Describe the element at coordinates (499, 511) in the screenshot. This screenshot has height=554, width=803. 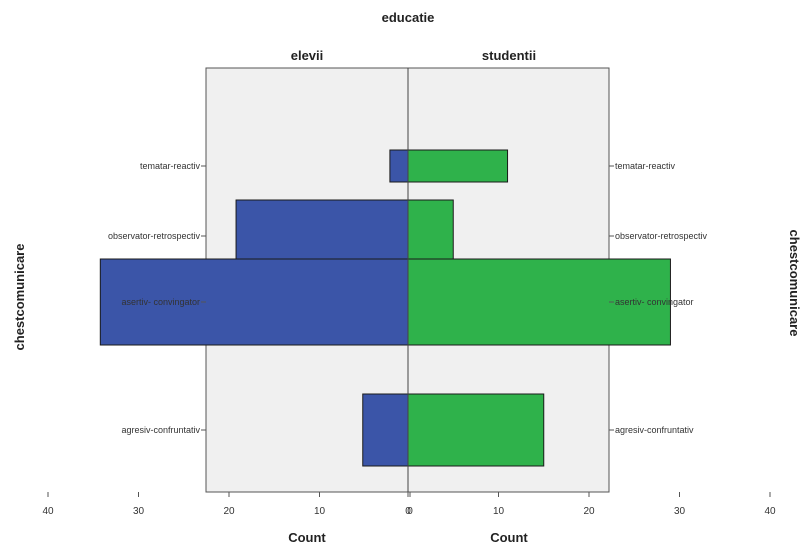
I see `x-tick-label-right-1: 10` at that location.